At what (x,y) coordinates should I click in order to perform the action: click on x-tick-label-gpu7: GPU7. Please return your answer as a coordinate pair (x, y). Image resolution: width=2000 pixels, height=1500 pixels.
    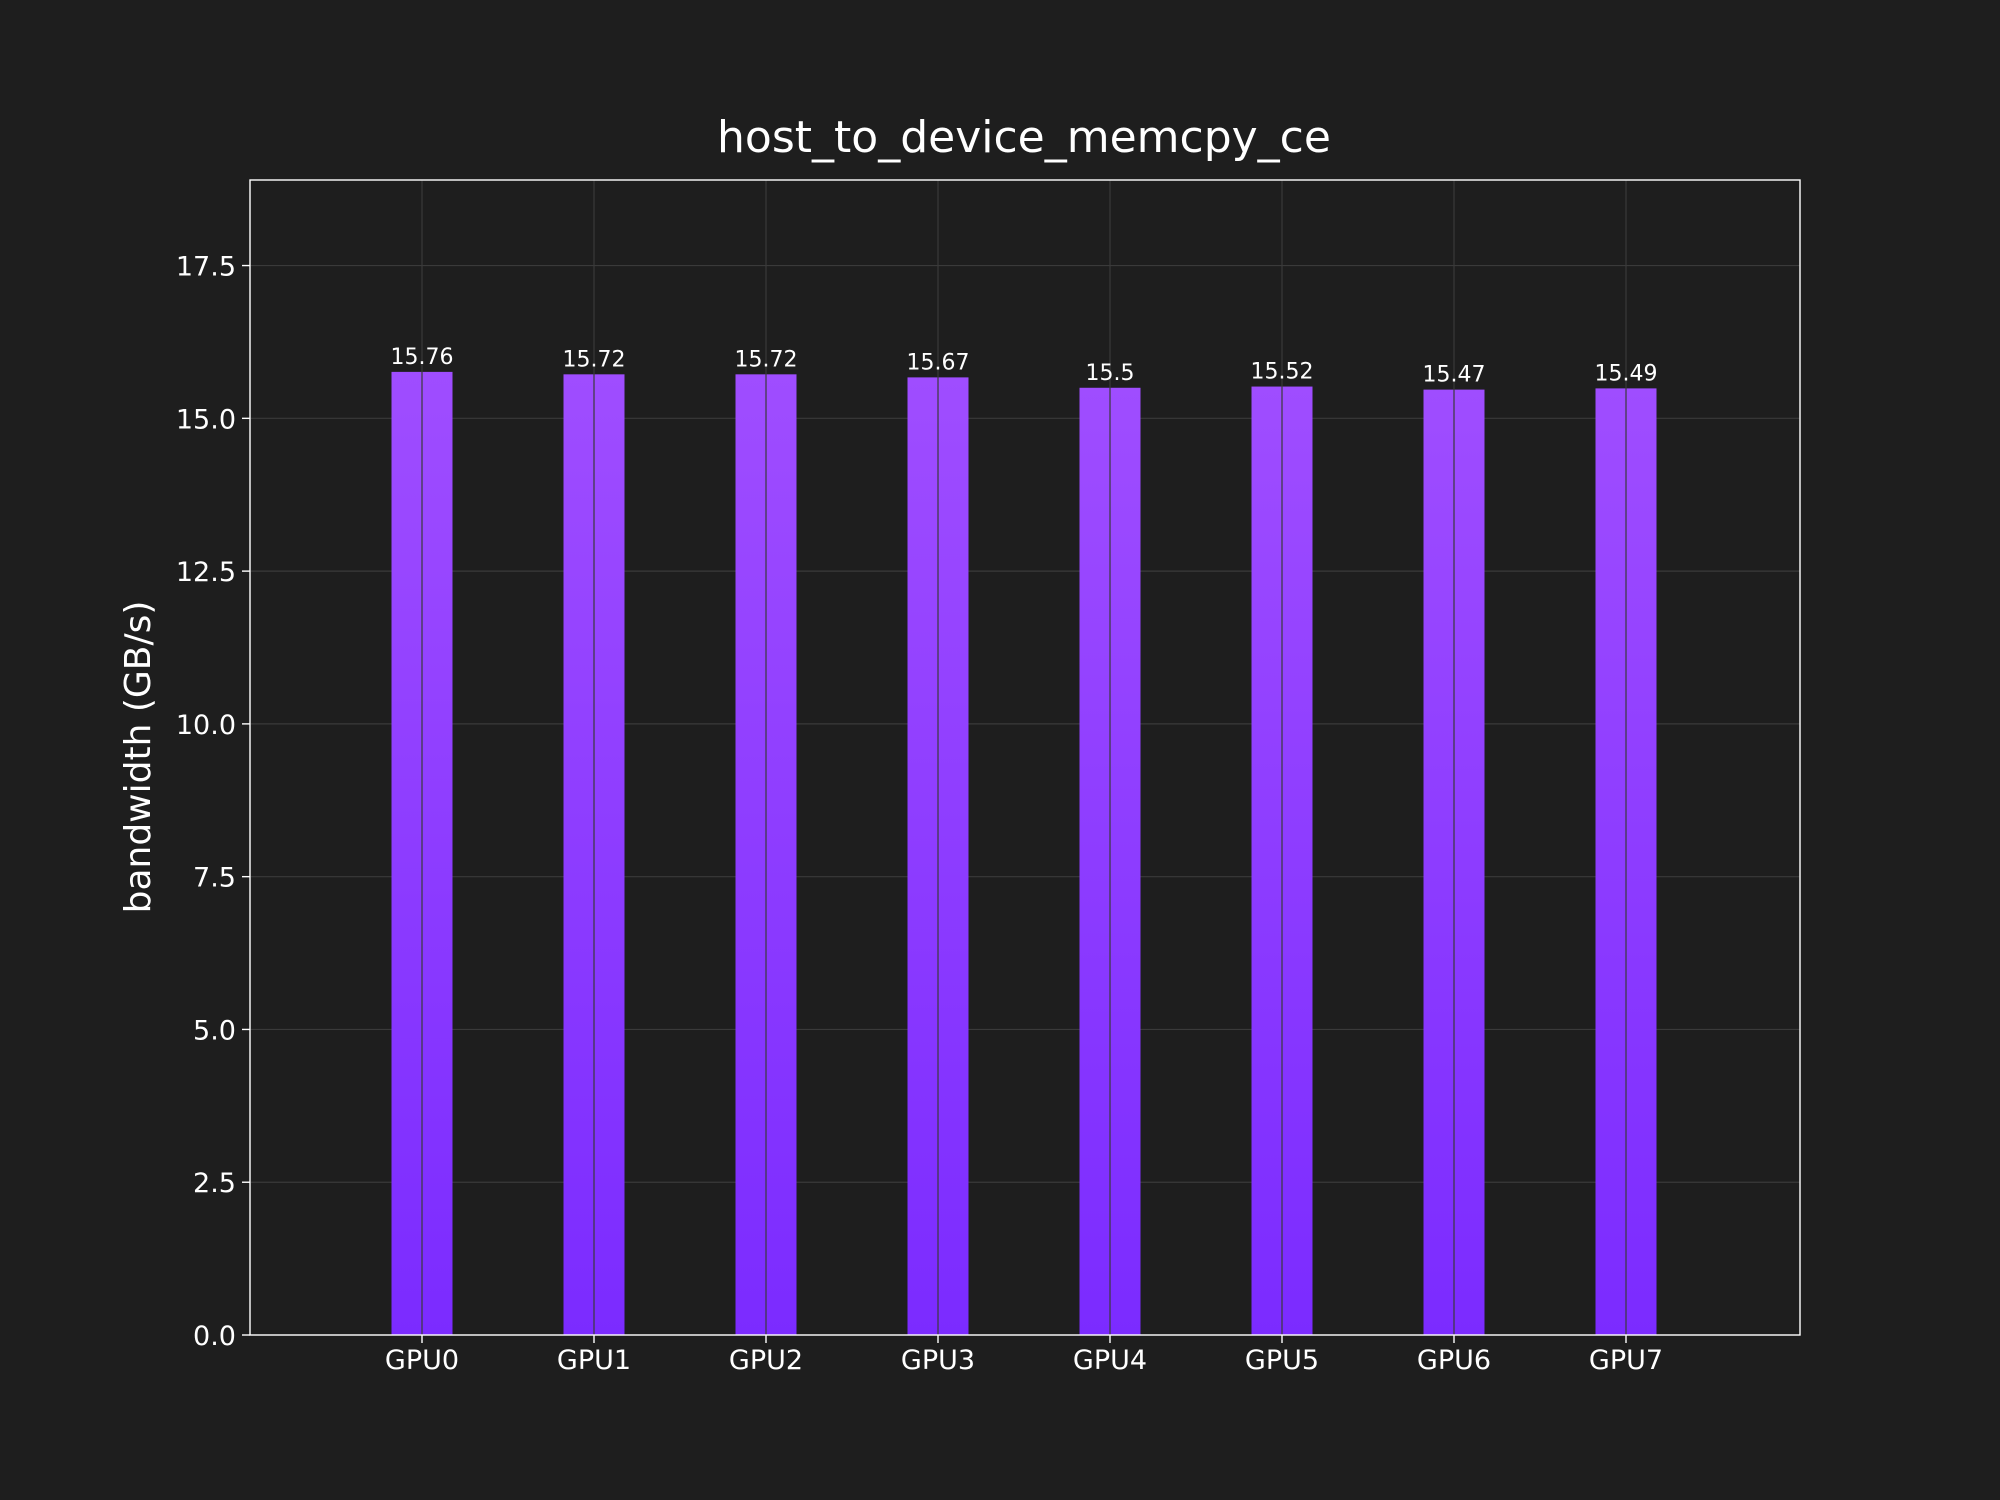
    Looking at the image, I should click on (1626, 1360).